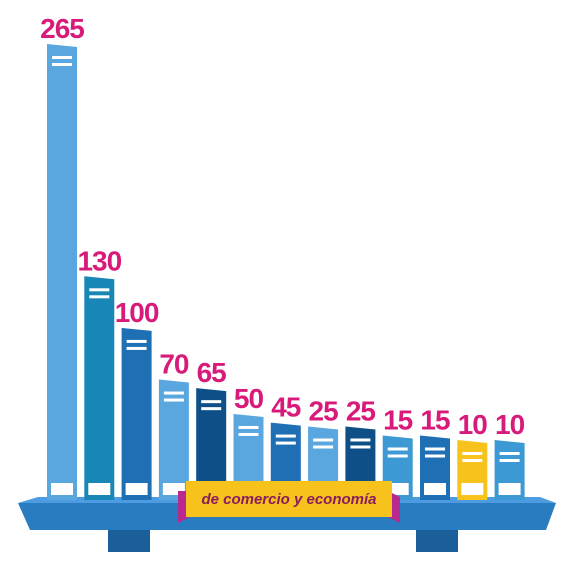 The width and height of the screenshot is (571, 575). I want to click on annotation-banner: de comercio y economía, so click(289, 502).